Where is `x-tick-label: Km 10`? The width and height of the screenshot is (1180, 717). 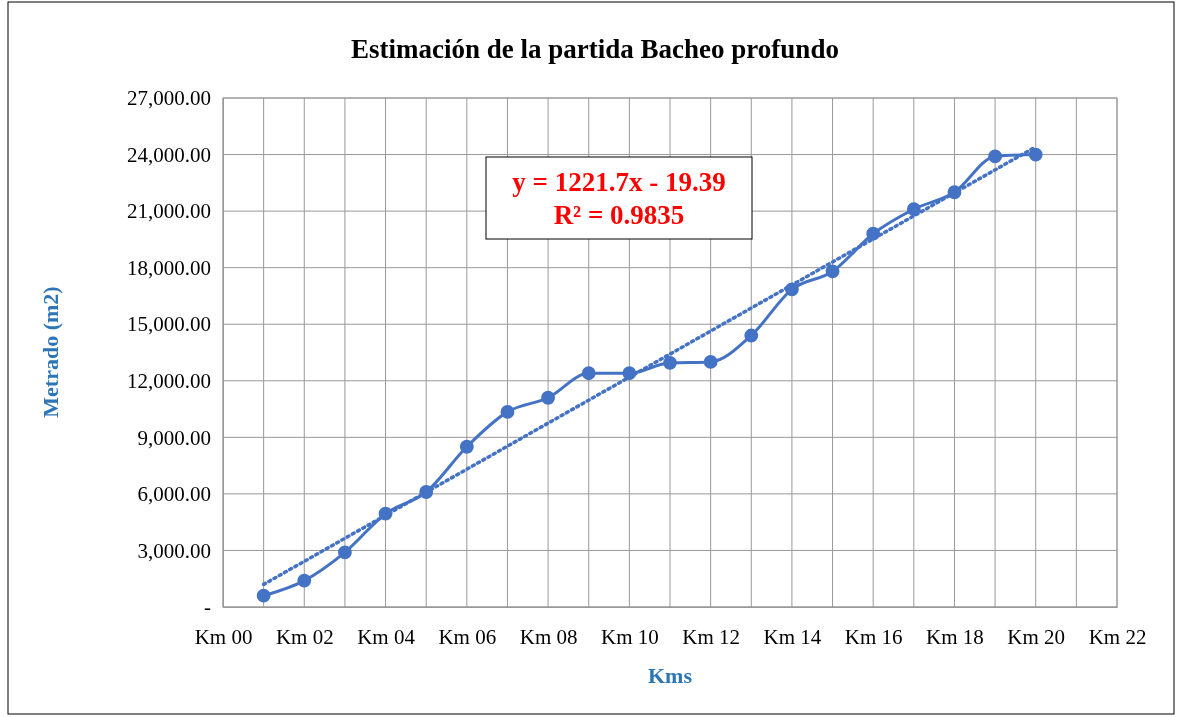
x-tick-label: Km 10 is located at coordinates (629, 636).